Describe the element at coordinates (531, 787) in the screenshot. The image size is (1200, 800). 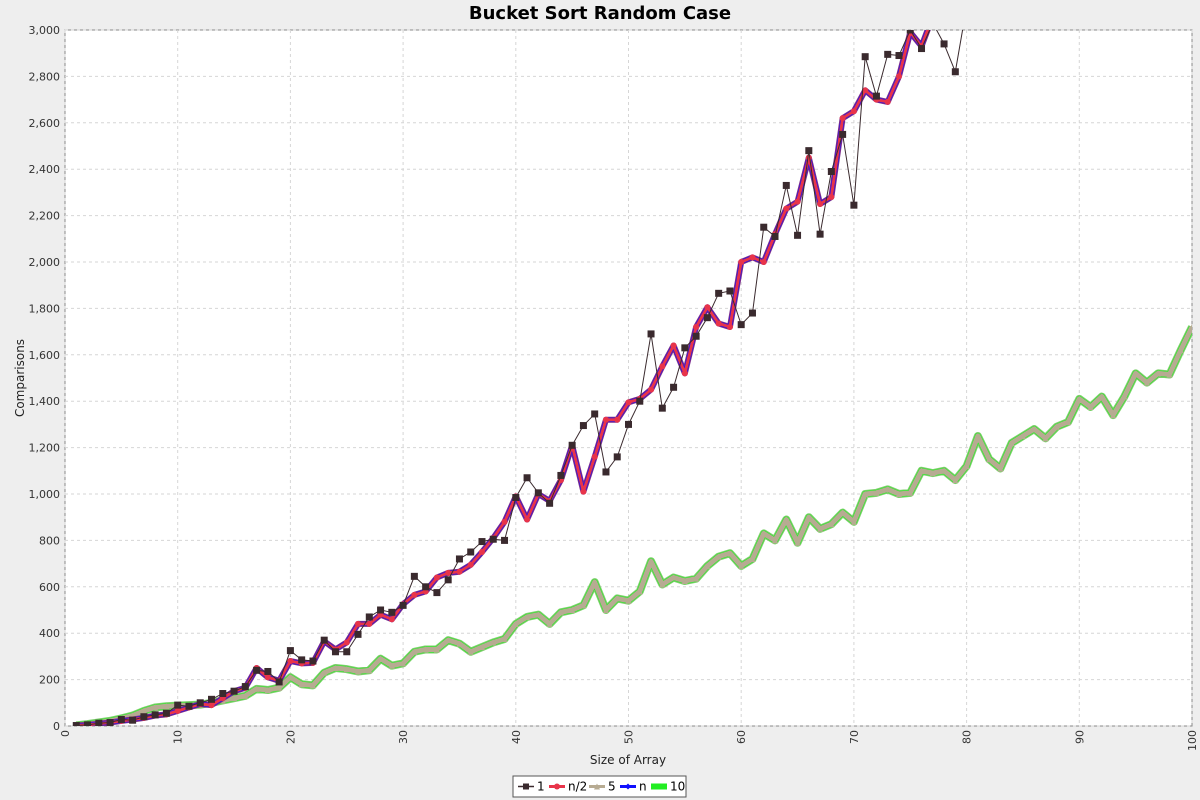
I see `legend-item-1: 1` at that location.